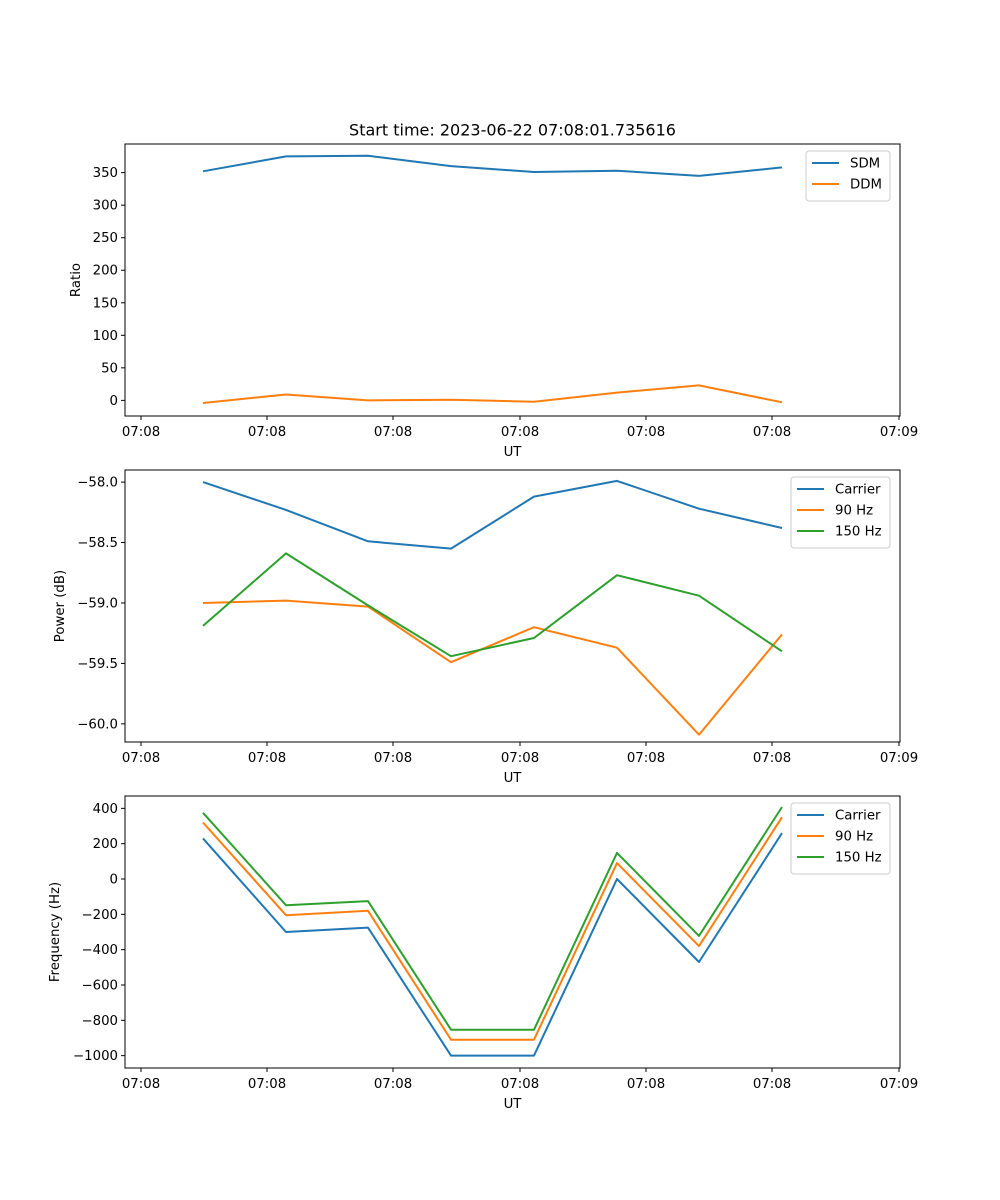 The image size is (1000, 1200). I want to click on series-line-ddm, so click(492, 394).